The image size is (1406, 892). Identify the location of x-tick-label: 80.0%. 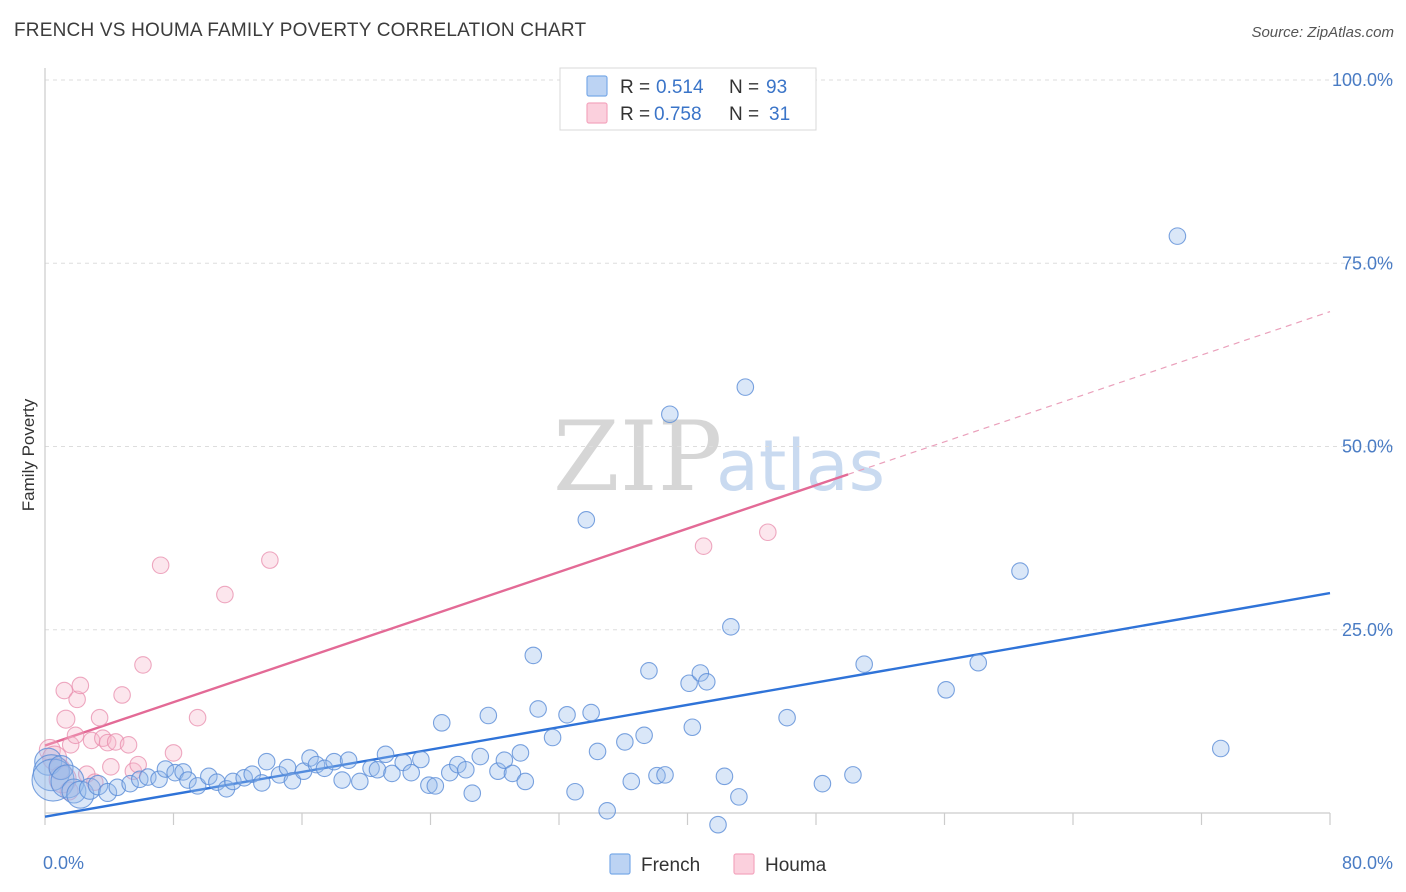
(1367, 863).